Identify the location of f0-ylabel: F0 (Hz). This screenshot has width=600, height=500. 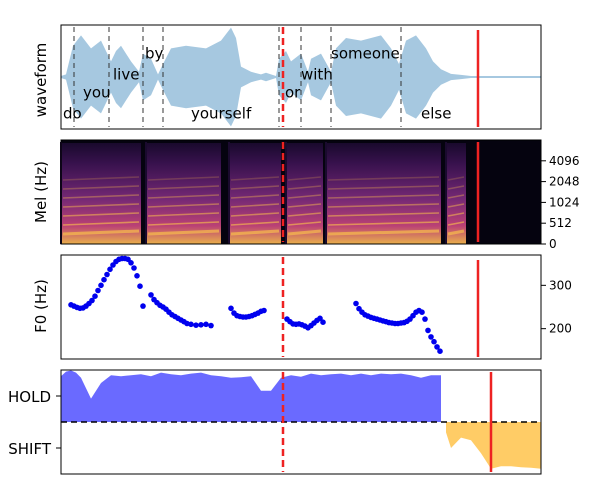
(41, 306).